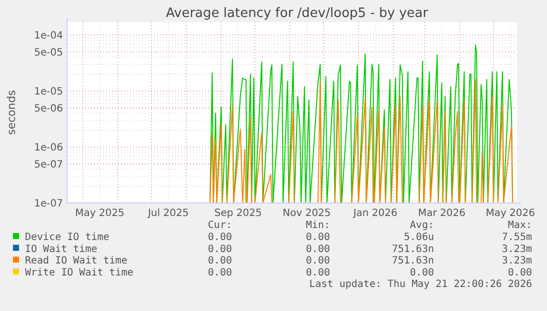 The width and height of the screenshot is (547, 311). What do you see at coordinates (48, 36) in the screenshot?
I see `y-tick-label: 1e-04` at bounding box center [48, 36].